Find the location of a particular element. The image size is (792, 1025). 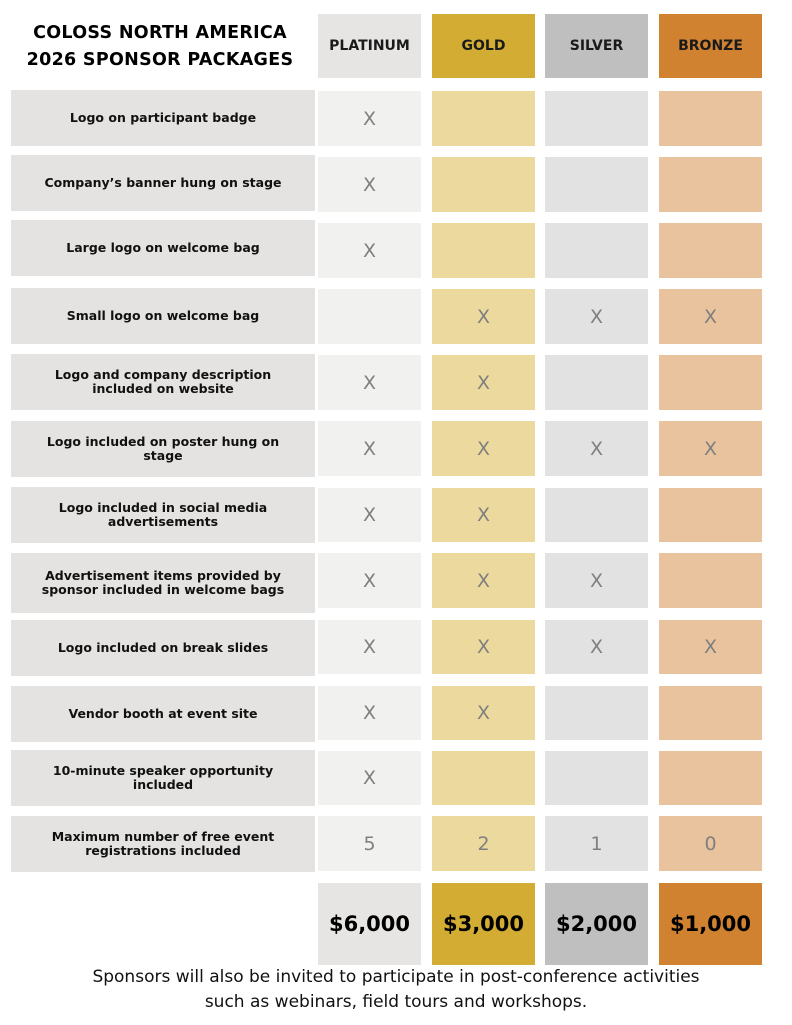

feature-label: Logo on participant badge is located at coordinates (163, 118).